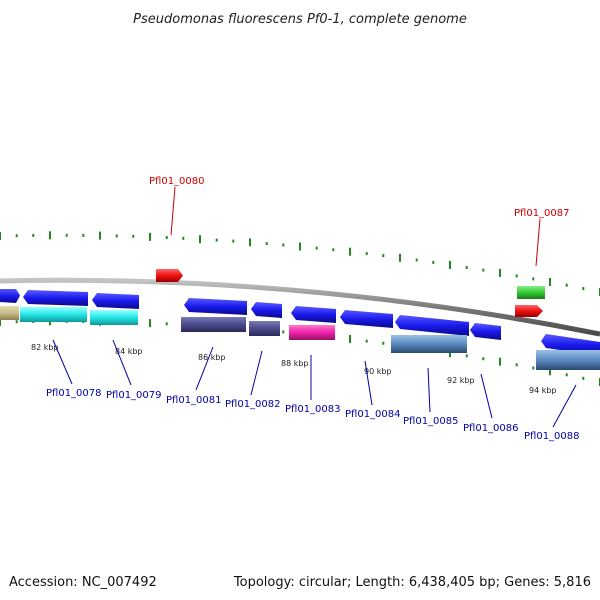 Image resolution: width=600 pixels, height=600 pixels. What do you see at coordinates (431, 421) in the screenshot?
I see `locus-label-blue: Pfl01_0085` at bounding box center [431, 421].